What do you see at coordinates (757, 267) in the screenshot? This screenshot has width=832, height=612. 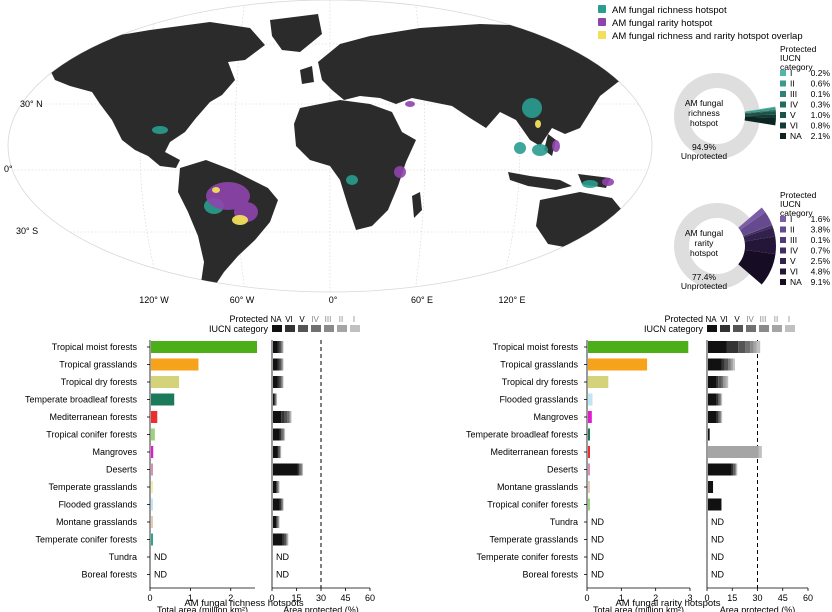 I see `donut-slice-na` at bounding box center [757, 267].